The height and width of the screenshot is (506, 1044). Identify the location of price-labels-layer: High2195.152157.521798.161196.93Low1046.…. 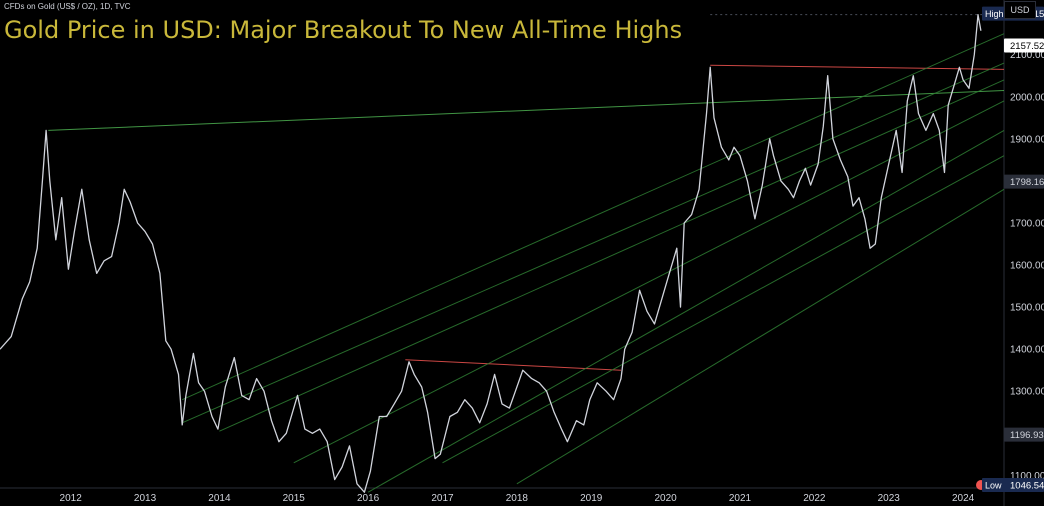
(1010, 249).